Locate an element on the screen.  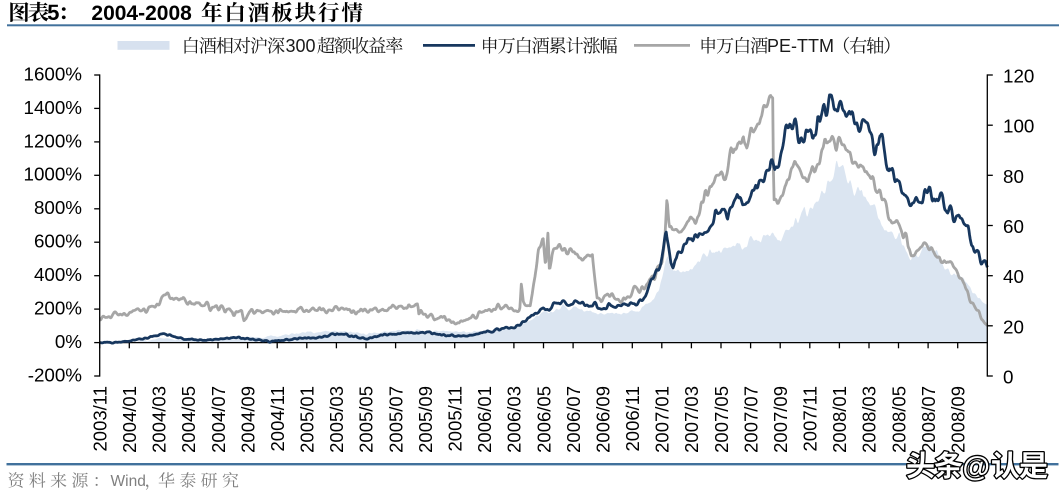
svg-text: 40 is located at coordinates (1013, 276).